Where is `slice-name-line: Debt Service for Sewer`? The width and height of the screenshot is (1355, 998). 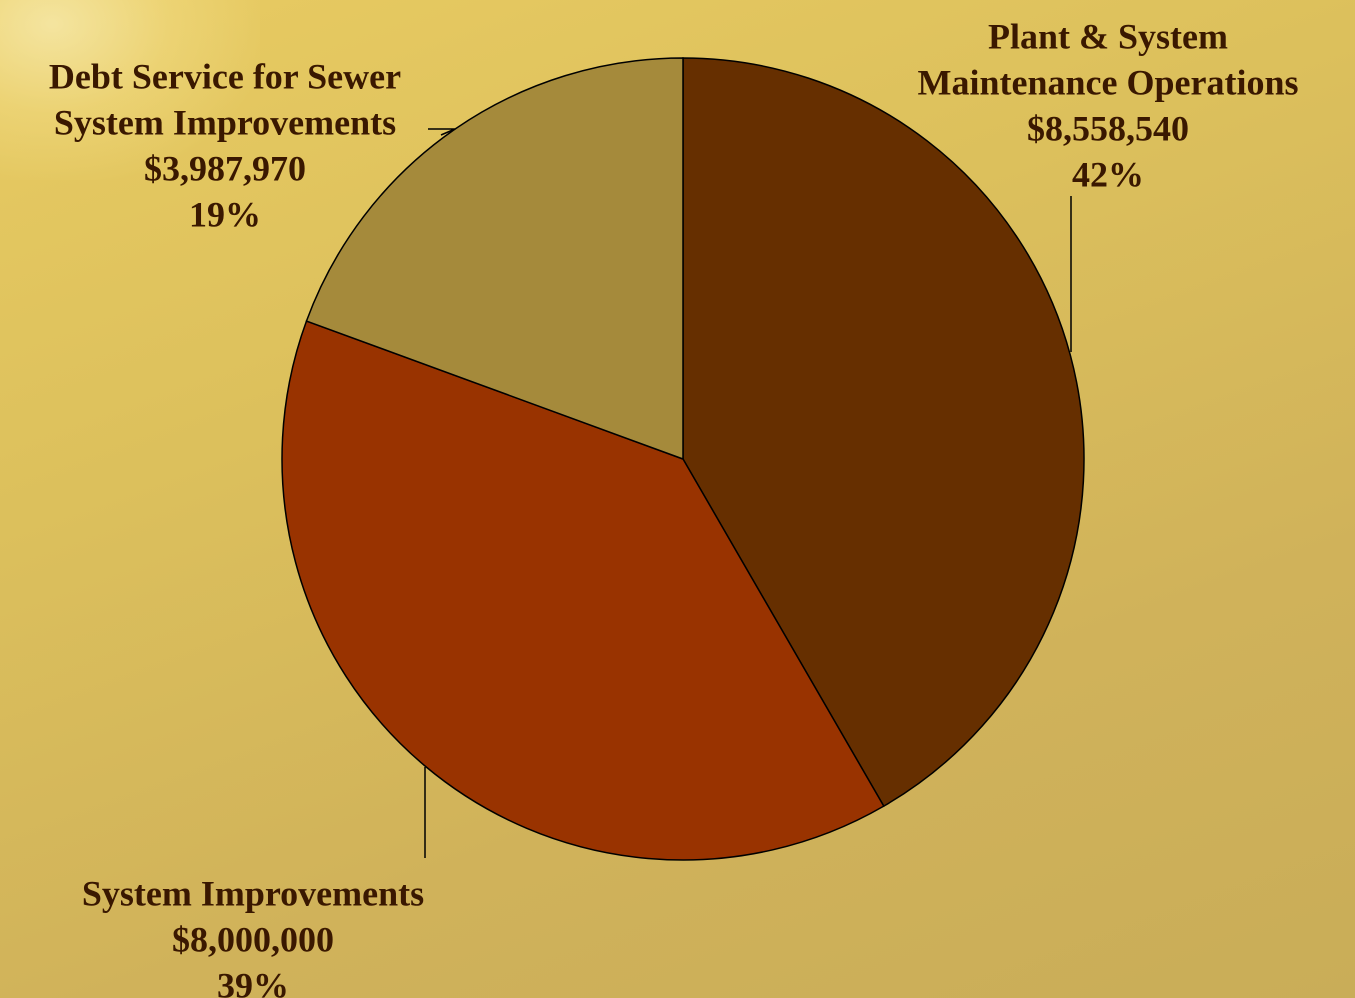 slice-name-line: Debt Service for Sewer is located at coordinates (225, 76).